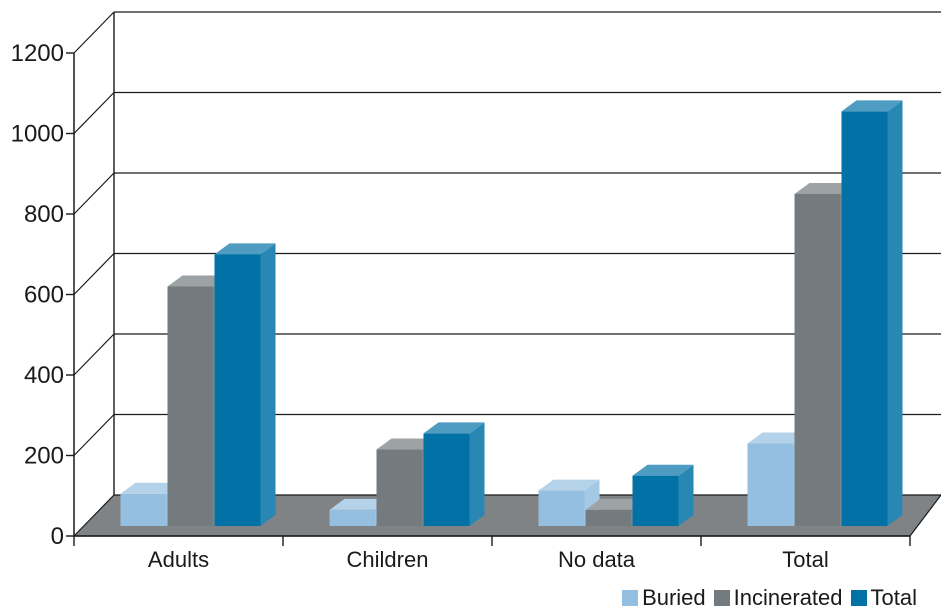 Image resolution: width=941 pixels, height=613 pixels. What do you see at coordinates (44, 375) in the screenshot?
I see `y-tick-label: 400` at bounding box center [44, 375].